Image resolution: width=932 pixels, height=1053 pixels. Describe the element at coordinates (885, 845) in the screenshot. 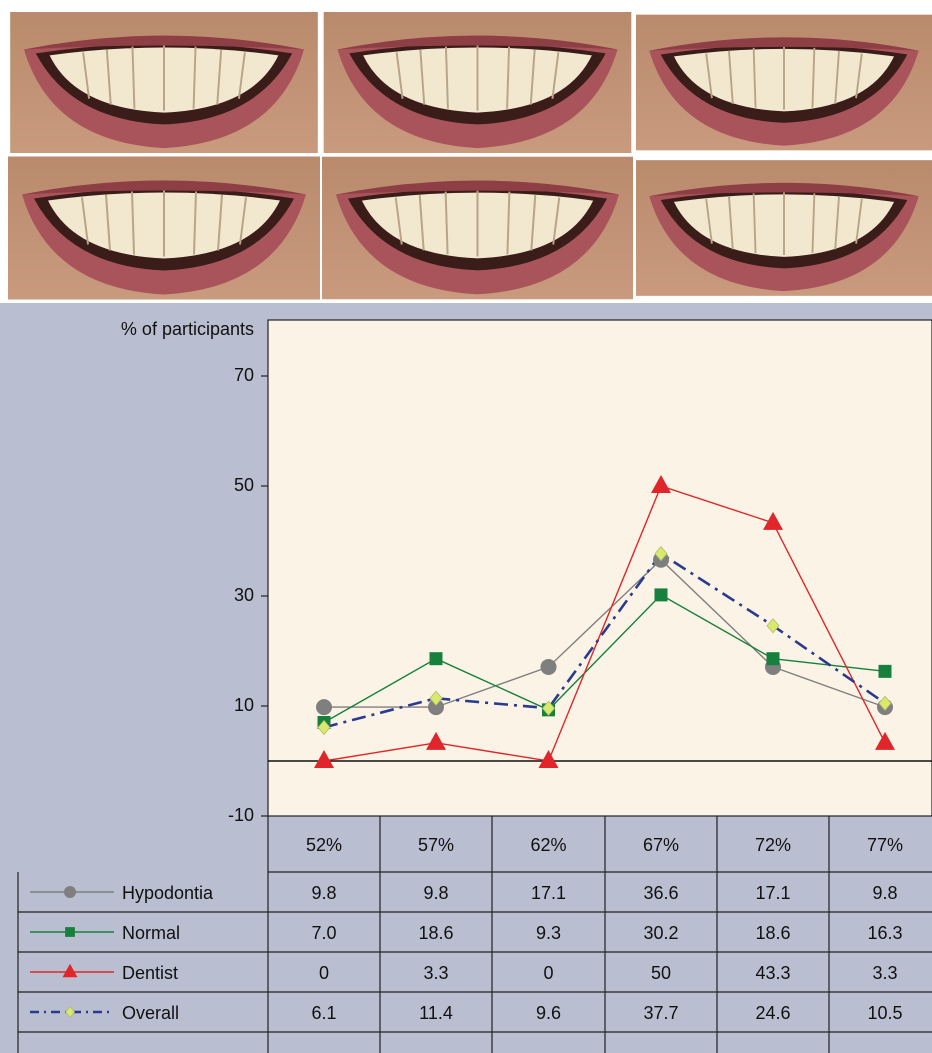

I see `x-tick-label: 77%` at that location.